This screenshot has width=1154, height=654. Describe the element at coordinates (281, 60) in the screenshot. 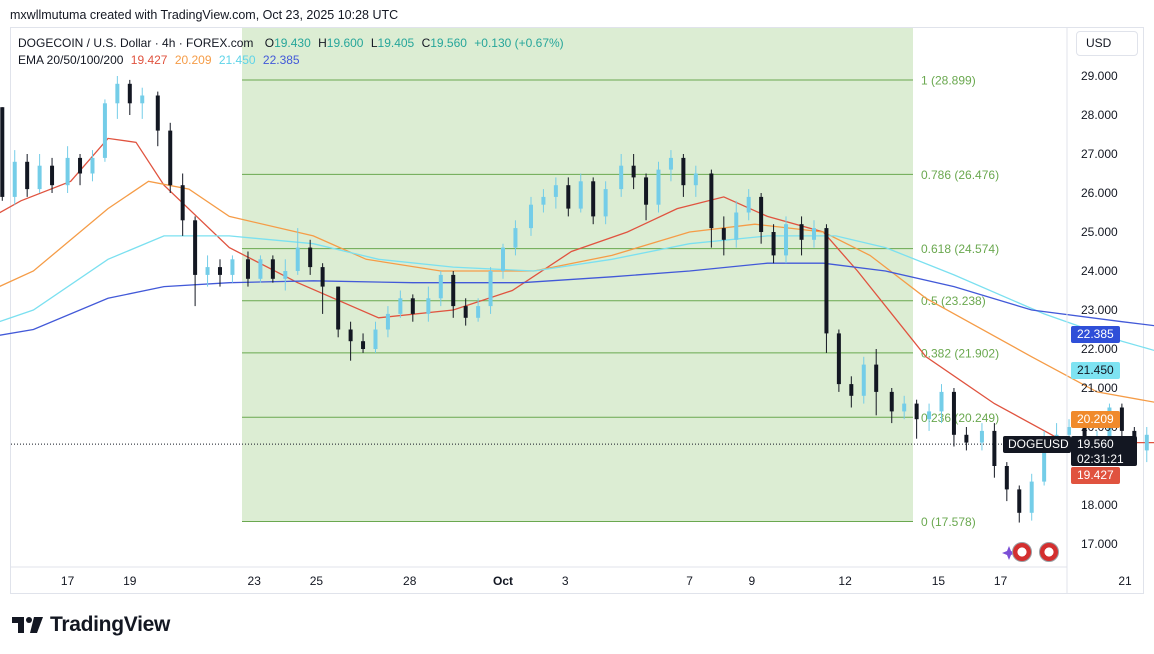

I see `ema200-value: 22.385` at that location.